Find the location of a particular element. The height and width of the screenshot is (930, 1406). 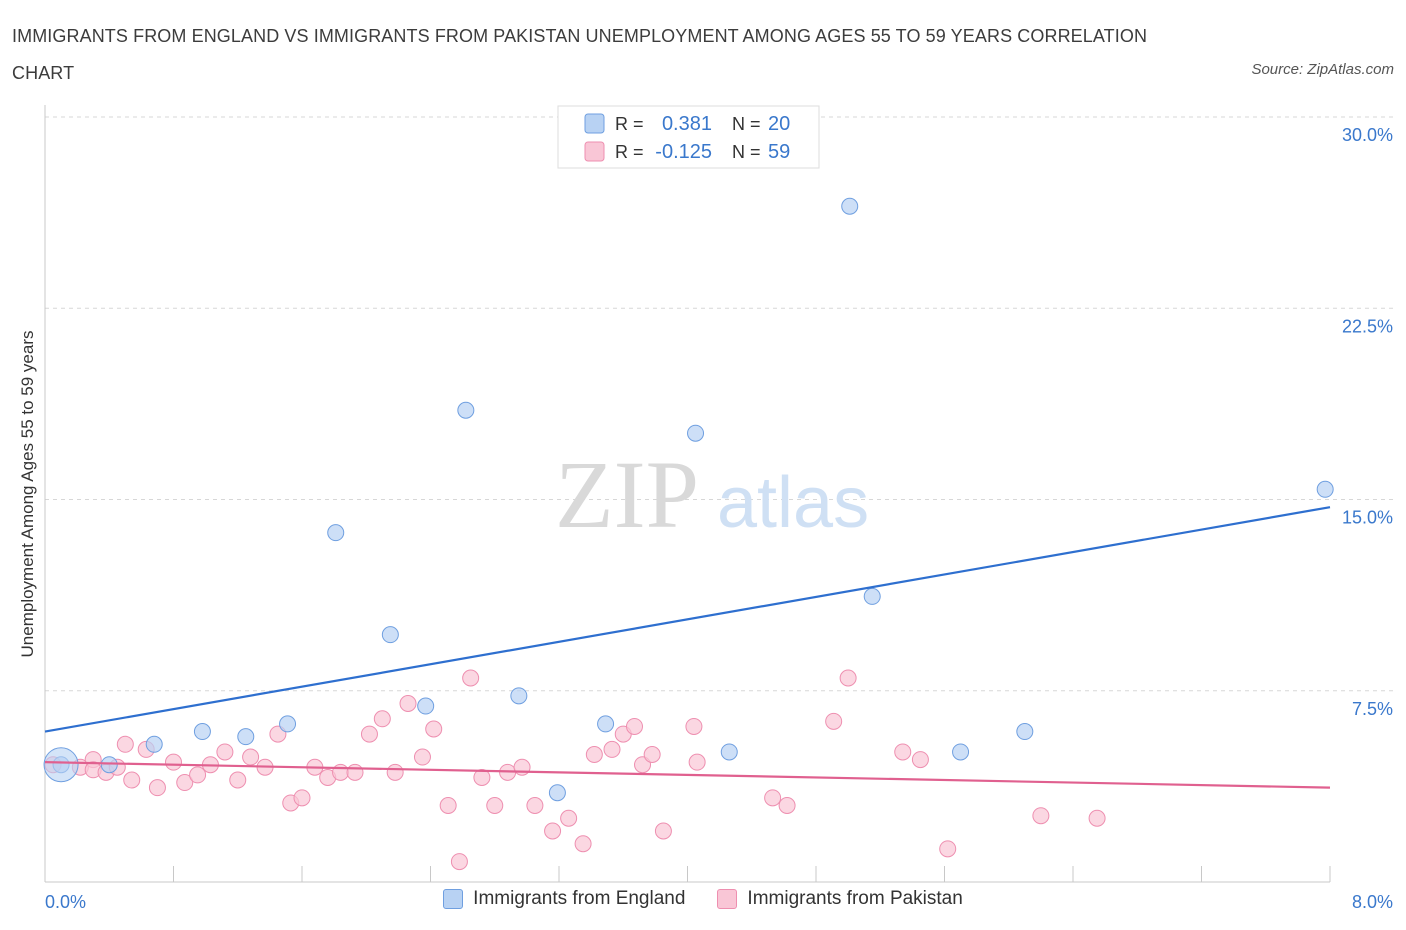

source-label: Source: ZipAtlas.com is located at coordinates (1322, 69).